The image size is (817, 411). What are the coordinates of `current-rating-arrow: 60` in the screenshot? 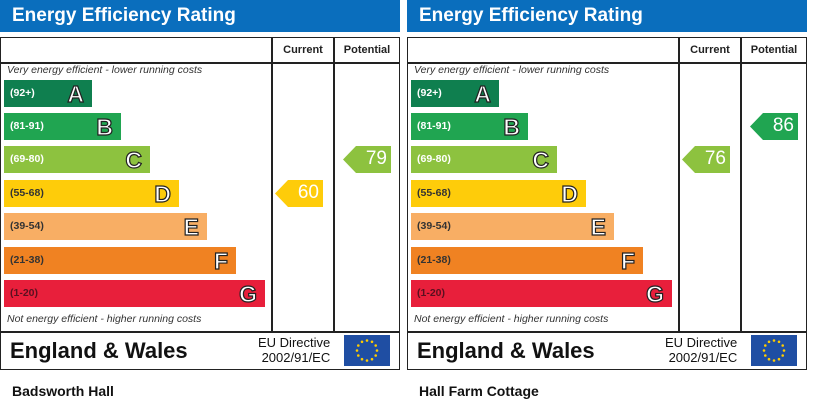 It's located at (299, 193).